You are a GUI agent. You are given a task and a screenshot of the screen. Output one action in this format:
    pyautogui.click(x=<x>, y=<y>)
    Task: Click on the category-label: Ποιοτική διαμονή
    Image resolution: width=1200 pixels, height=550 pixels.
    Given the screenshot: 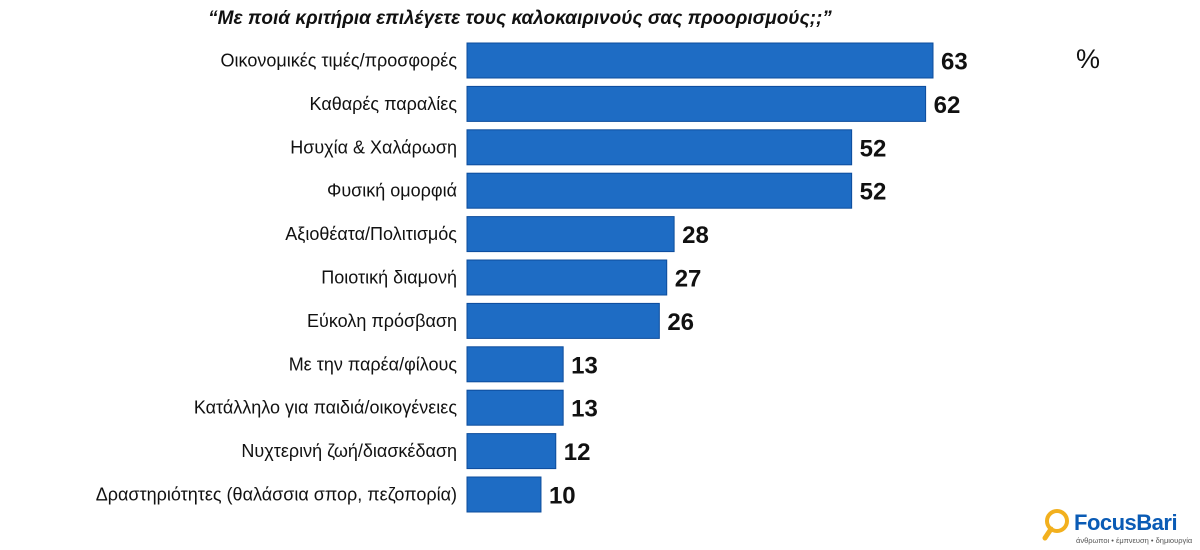 What is the action you would take?
    pyautogui.click(x=389, y=278)
    